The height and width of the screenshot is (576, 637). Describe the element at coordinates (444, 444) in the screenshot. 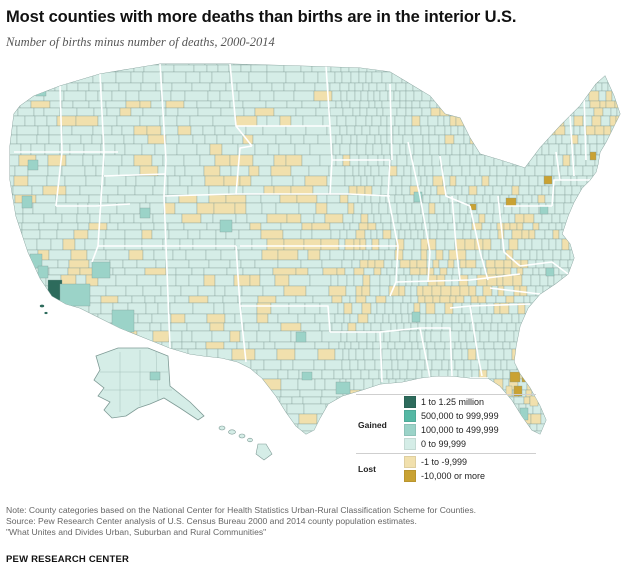

I see `legend-item-label: 0 to 99,999` at that location.